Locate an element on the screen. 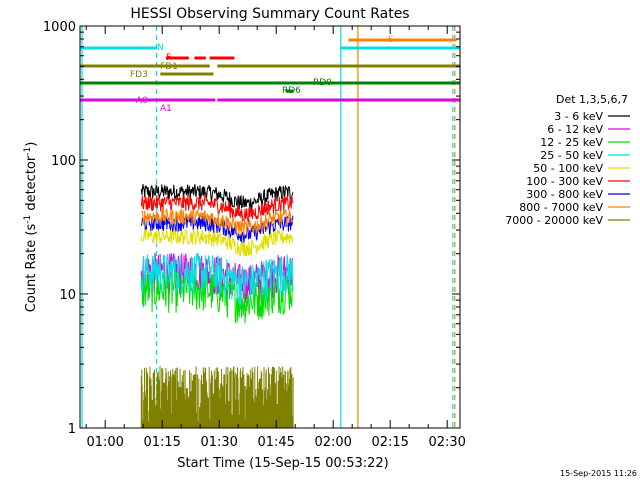 The image size is (640, 480). legend-label: 50 - 100 keV is located at coordinates (568, 168).